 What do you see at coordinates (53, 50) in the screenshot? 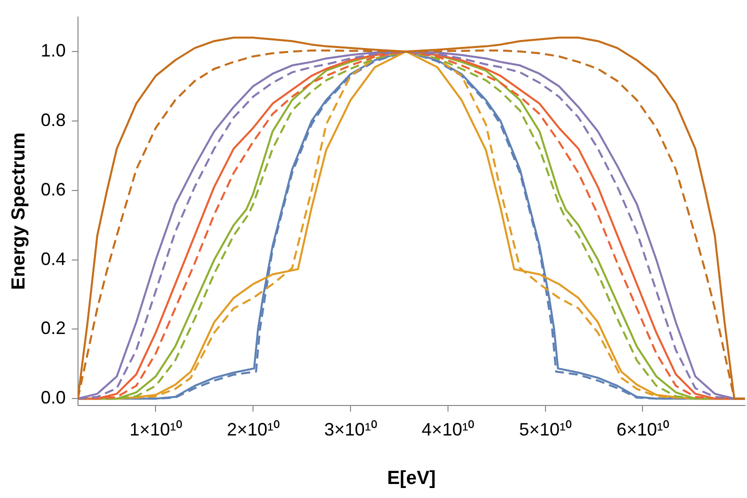
I see `y-tick-label: 1.0` at bounding box center [53, 50].